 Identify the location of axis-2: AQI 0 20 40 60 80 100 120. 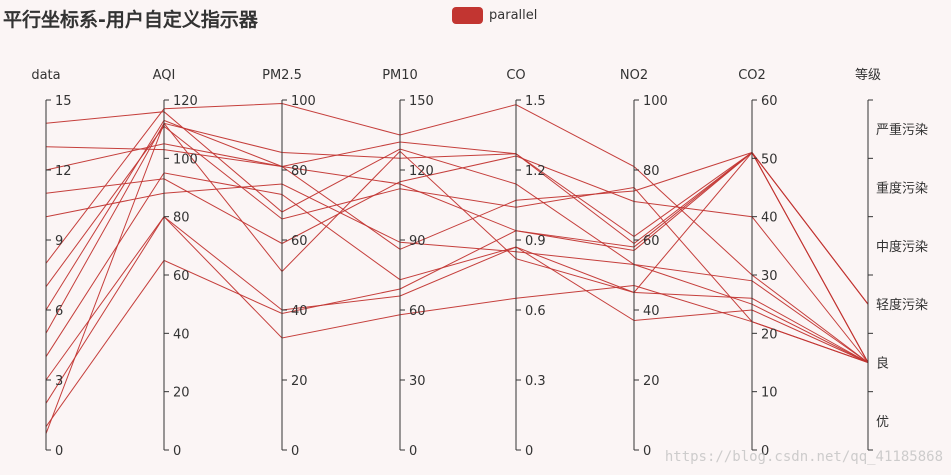
(175, 263).